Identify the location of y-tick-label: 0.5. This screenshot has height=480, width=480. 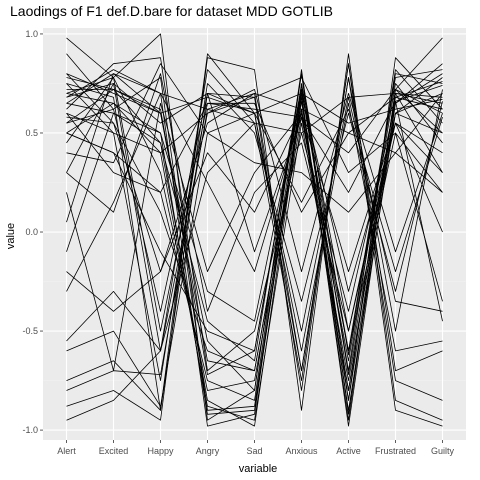
(31, 133).